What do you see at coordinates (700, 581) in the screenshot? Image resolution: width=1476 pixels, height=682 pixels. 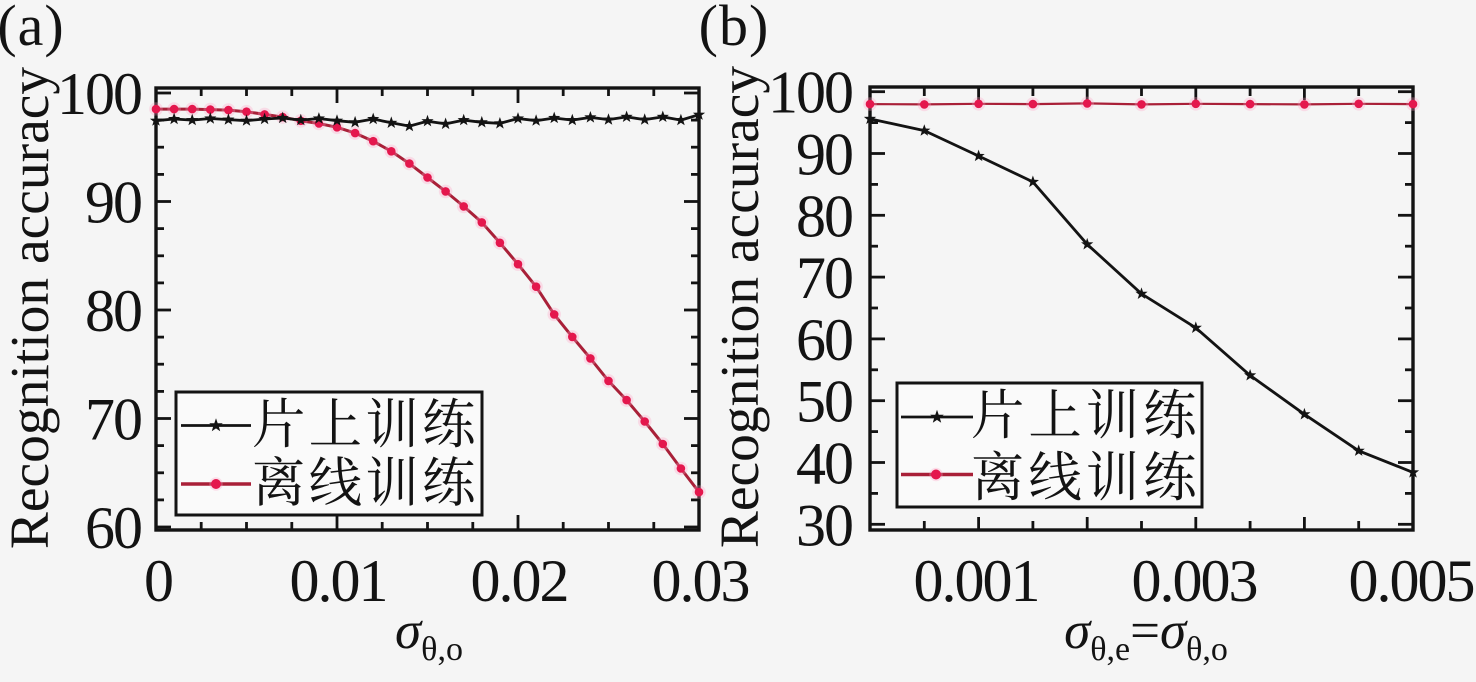 I see `svg-text: 0.03` at bounding box center [700, 581].